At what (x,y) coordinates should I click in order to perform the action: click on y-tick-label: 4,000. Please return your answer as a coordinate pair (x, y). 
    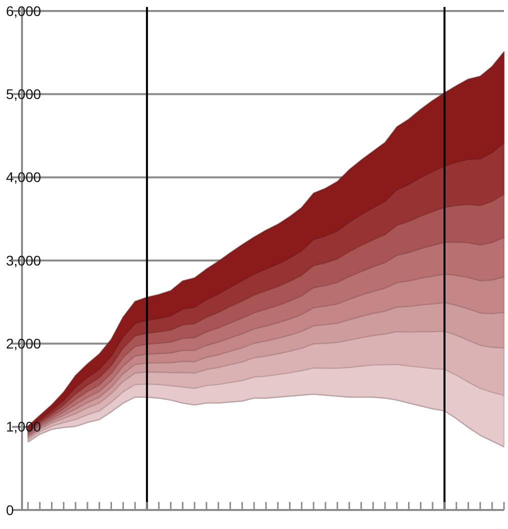
    Looking at the image, I should click on (24, 177).